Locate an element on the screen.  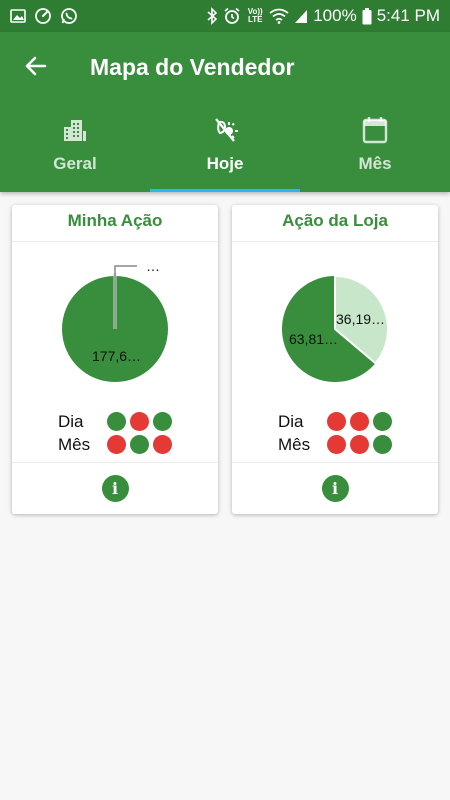
alarm-icon is located at coordinates (232, 16).